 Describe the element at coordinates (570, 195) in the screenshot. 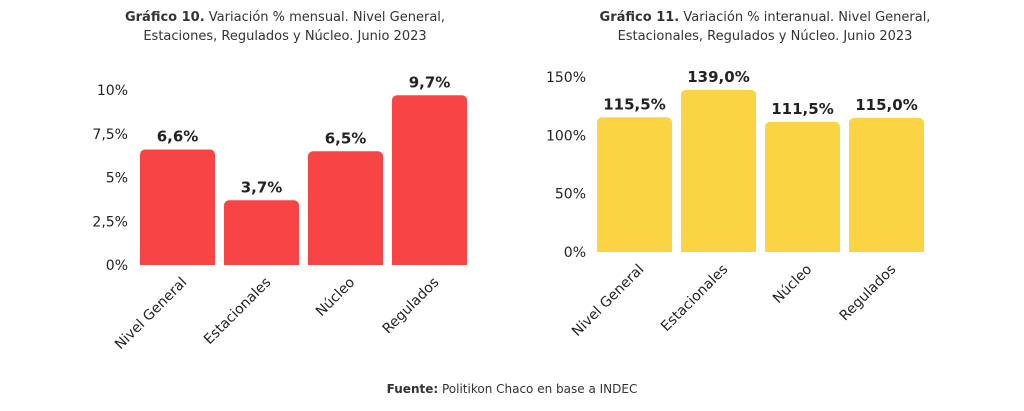

I see `chart-2-ytick-label: 50%` at that location.